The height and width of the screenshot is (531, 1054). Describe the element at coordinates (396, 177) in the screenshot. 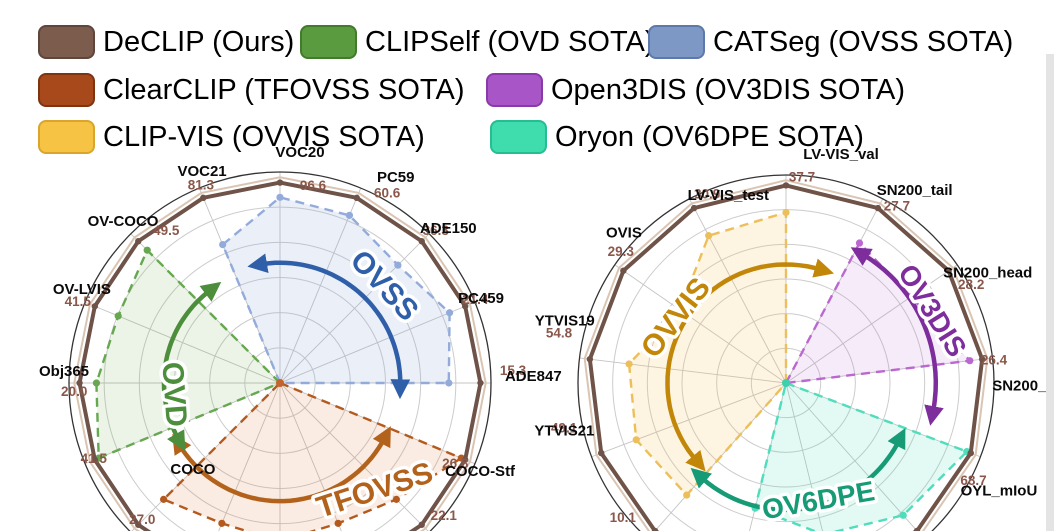

I see `axis-label: PC59` at that location.